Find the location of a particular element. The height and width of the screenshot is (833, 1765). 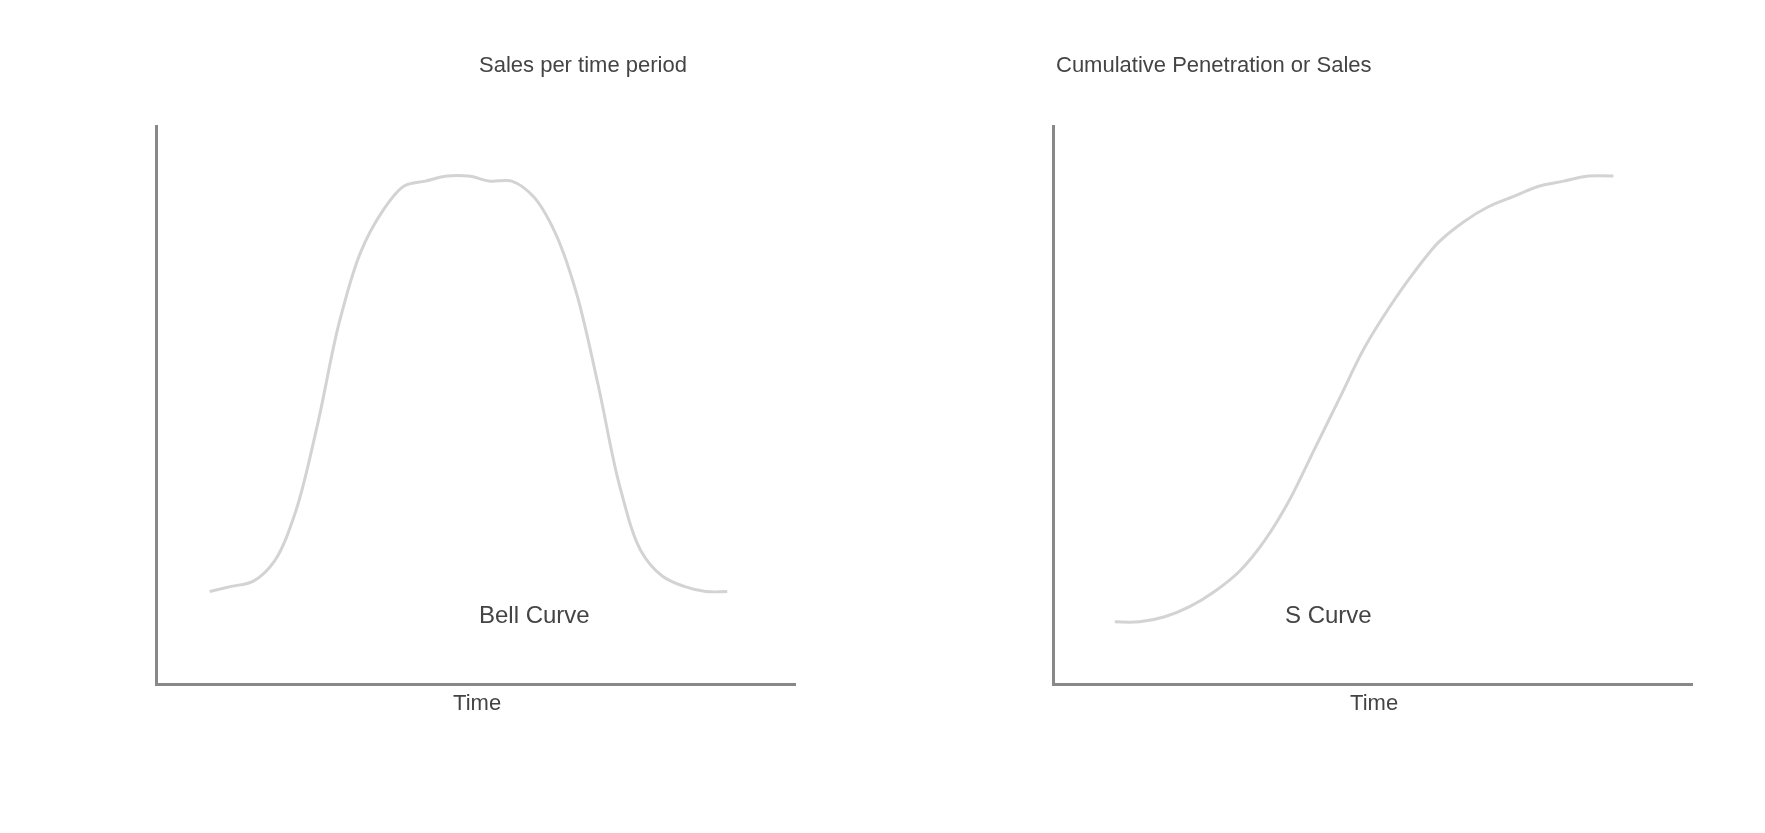

annotation: Bell Curve is located at coordinates (534, 614).